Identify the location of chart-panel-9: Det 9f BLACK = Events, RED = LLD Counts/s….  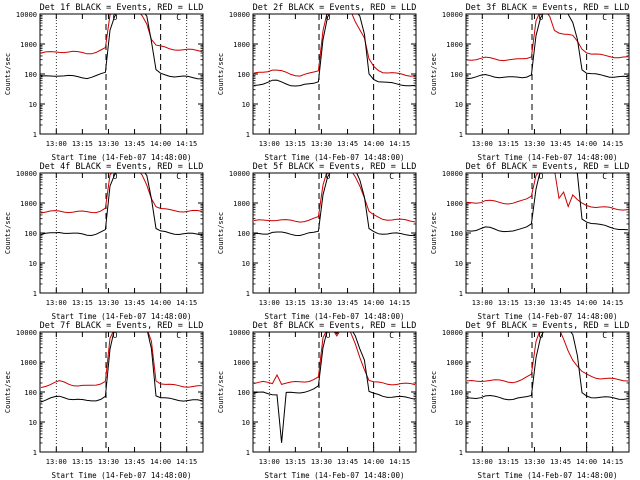
(530, 400).